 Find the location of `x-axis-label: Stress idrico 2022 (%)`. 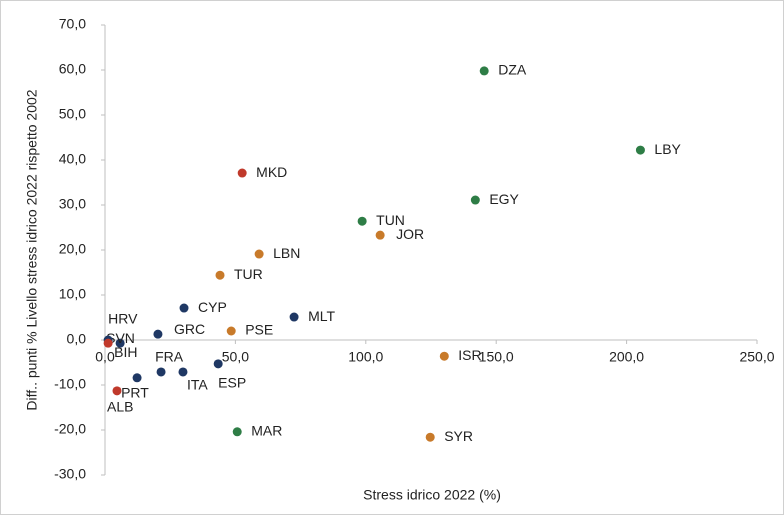

x-axis-label: Stress idrico 2022 (%) is located at coordinates (432, 495).